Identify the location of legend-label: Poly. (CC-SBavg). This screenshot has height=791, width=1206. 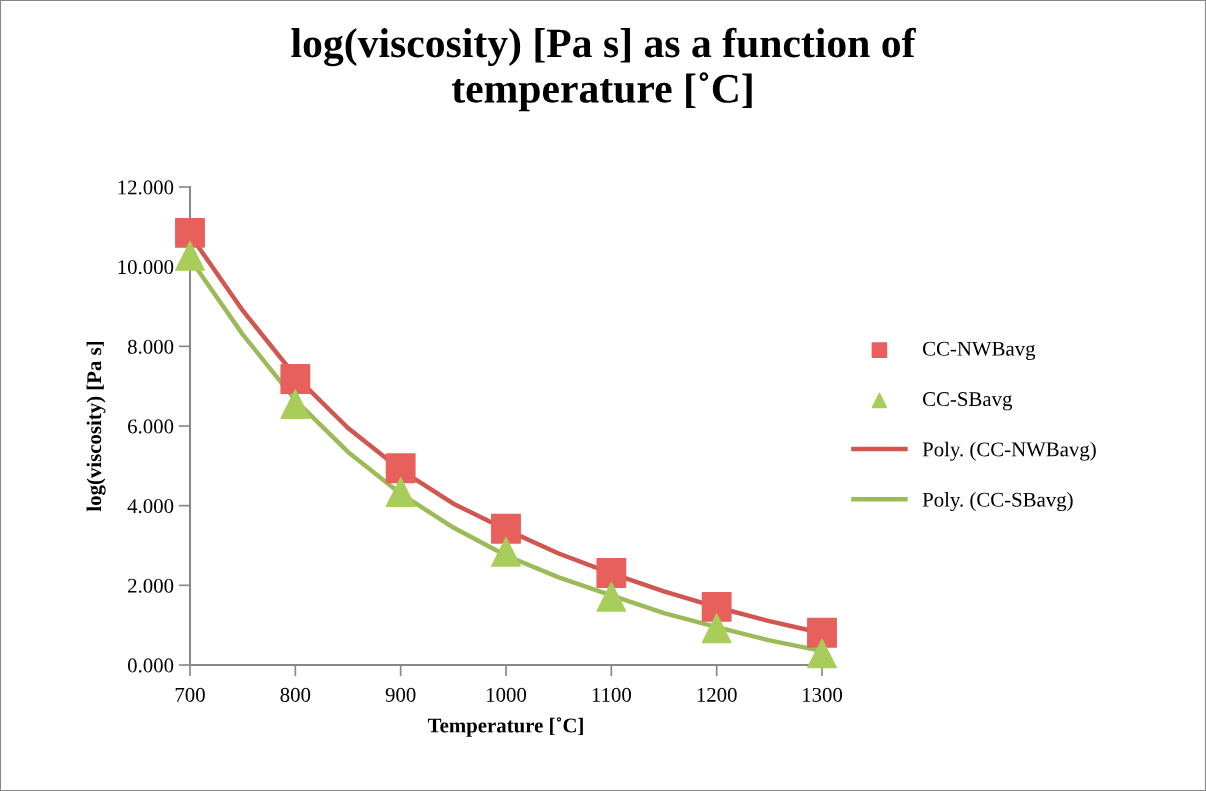
(997, 502).